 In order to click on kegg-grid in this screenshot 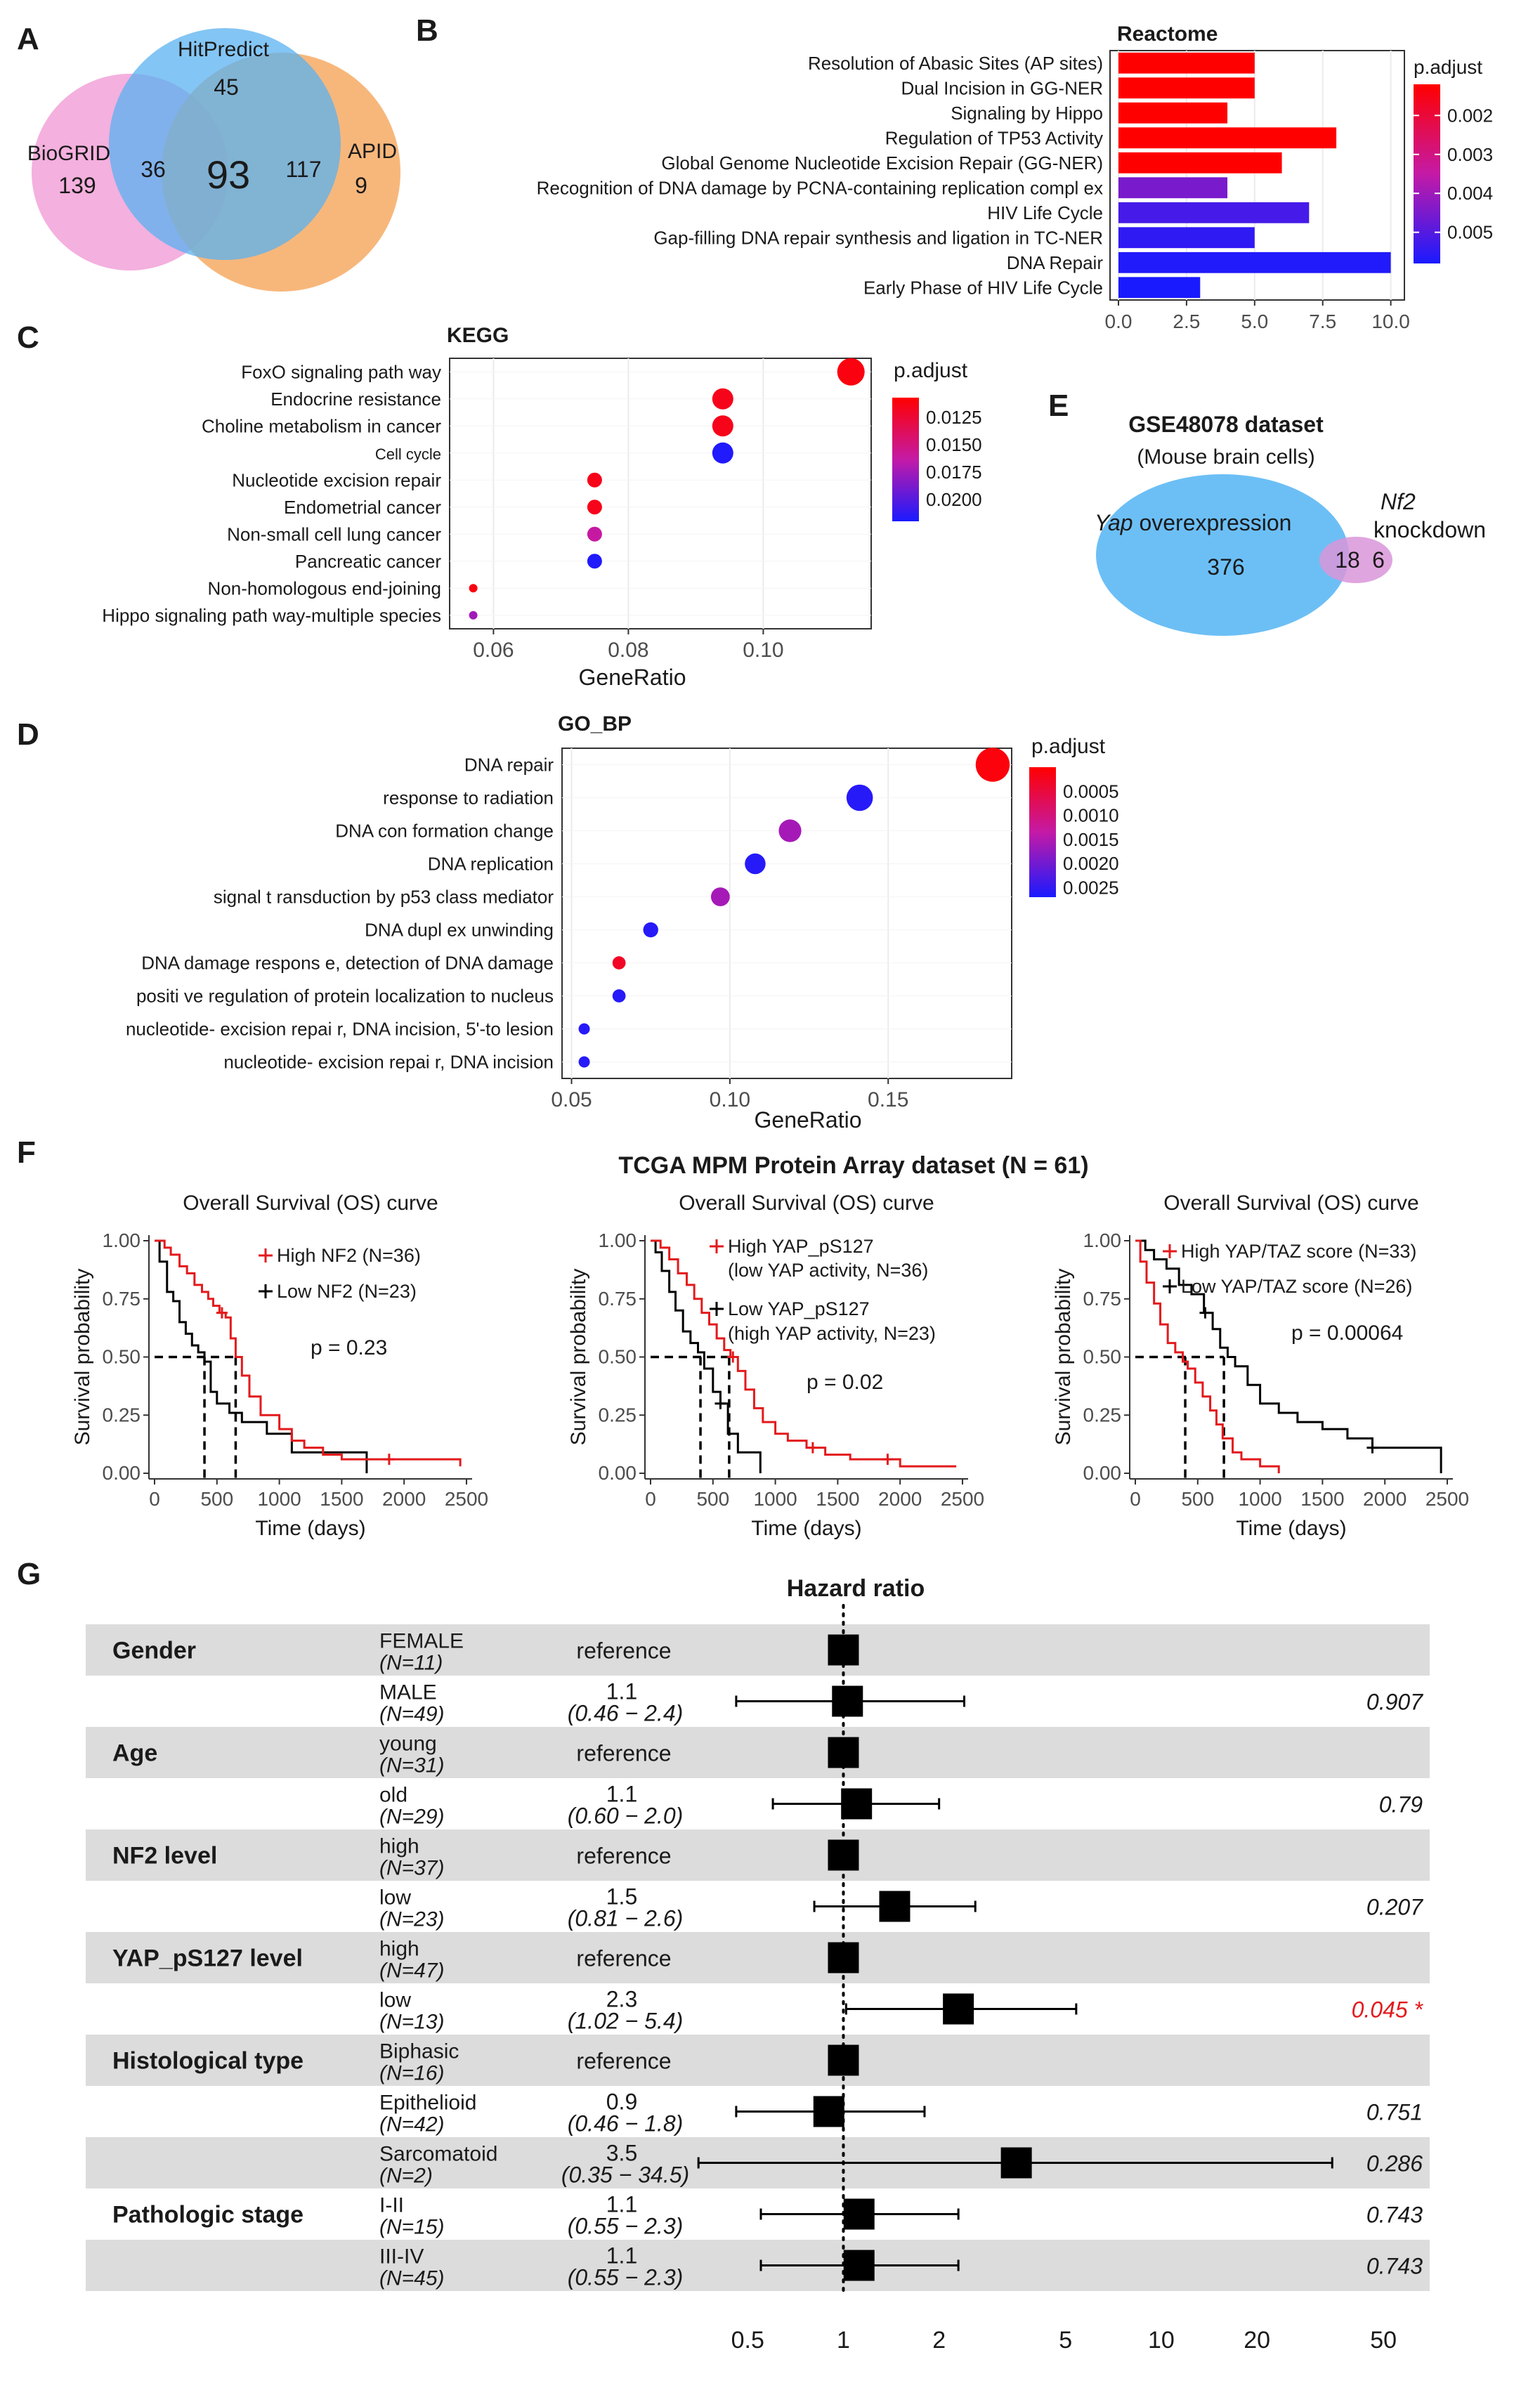, I will do `click(660, 493)`.